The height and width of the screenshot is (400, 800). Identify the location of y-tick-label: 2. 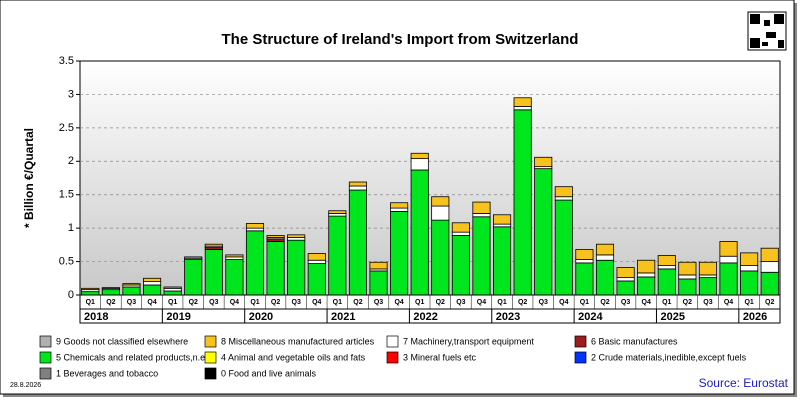
(71, 161).